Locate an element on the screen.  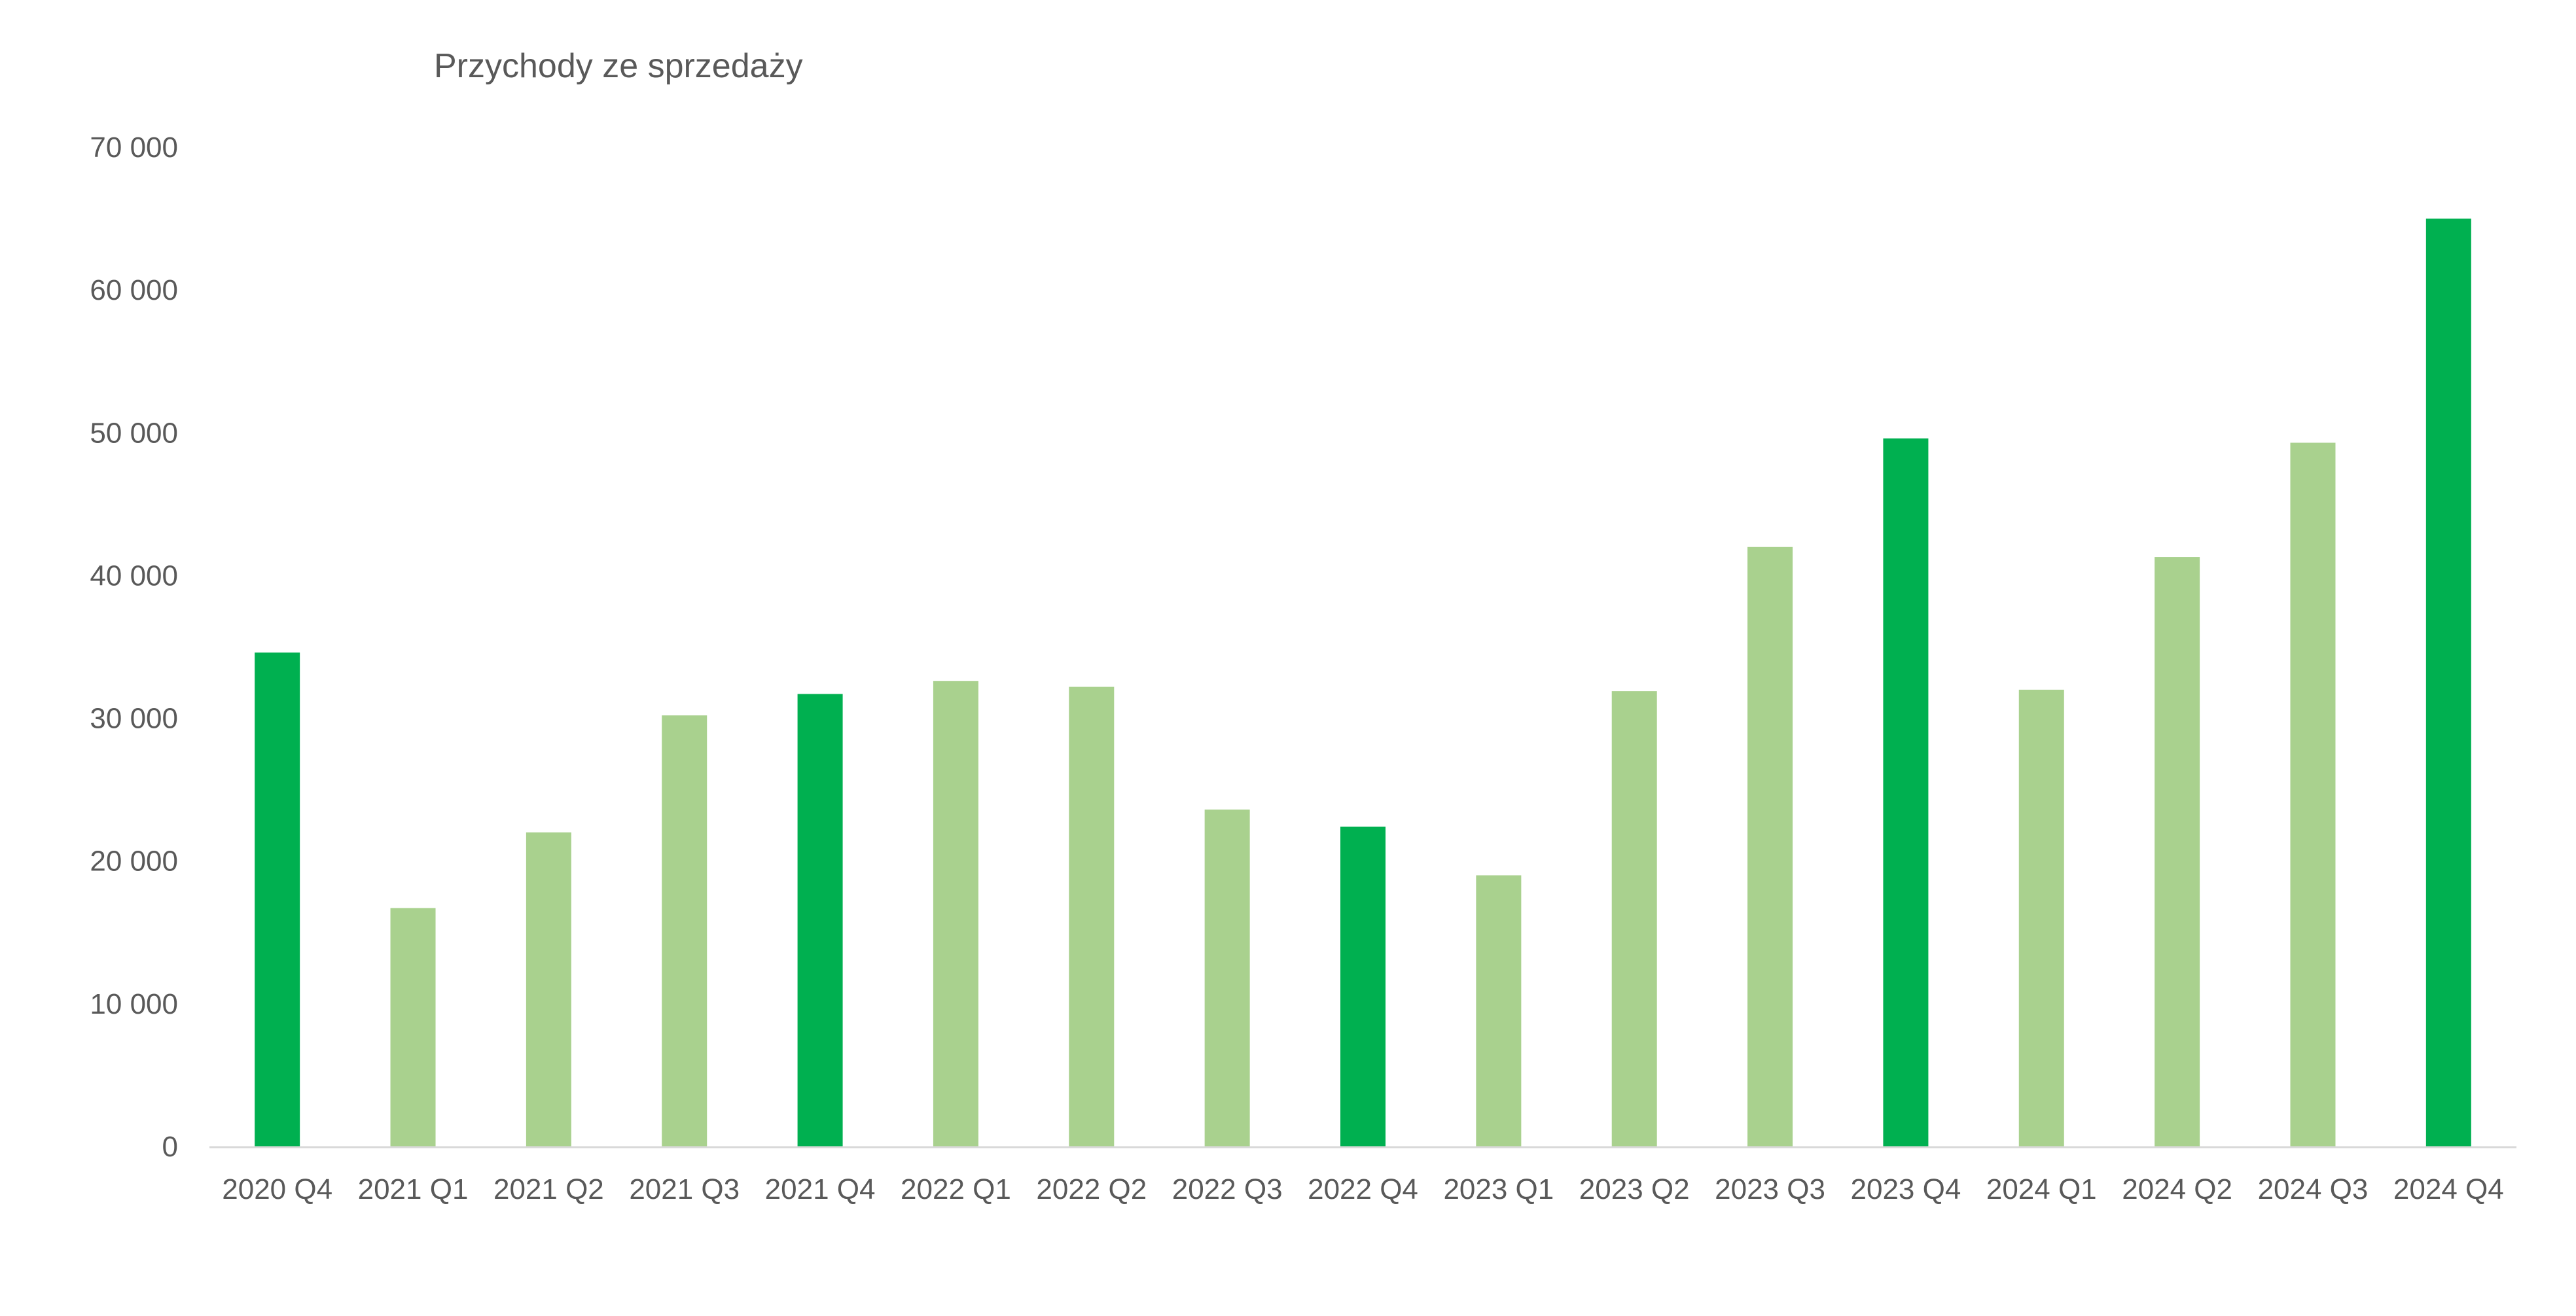
y-tick-label: 10 000 is located at coordinates (134, 1004).